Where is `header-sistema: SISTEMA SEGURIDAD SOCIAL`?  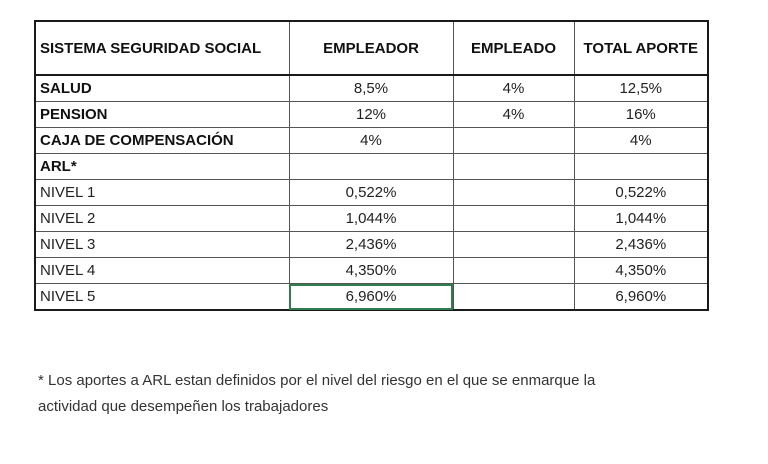
header-sistema: SISTEMA SEGURIDAD SOCIAL is located at coordinates (162, 48).